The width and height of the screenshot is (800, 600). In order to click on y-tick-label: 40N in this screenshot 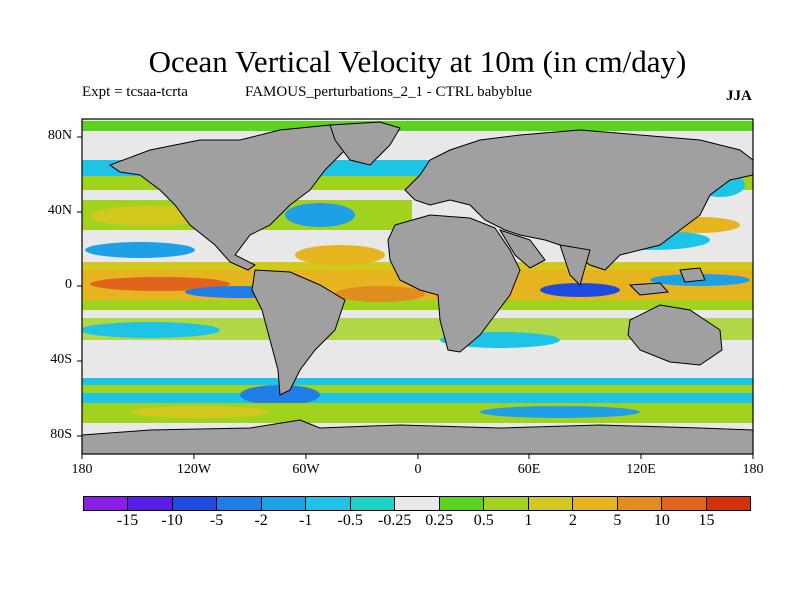, I will do `click(59, 210)`.